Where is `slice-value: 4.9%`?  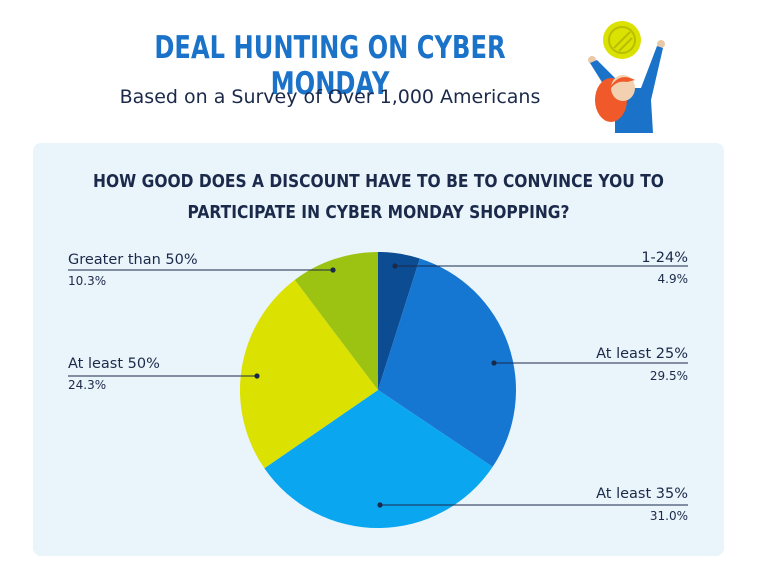
slice-value: 4.9% is located at coordinates (673, 279).